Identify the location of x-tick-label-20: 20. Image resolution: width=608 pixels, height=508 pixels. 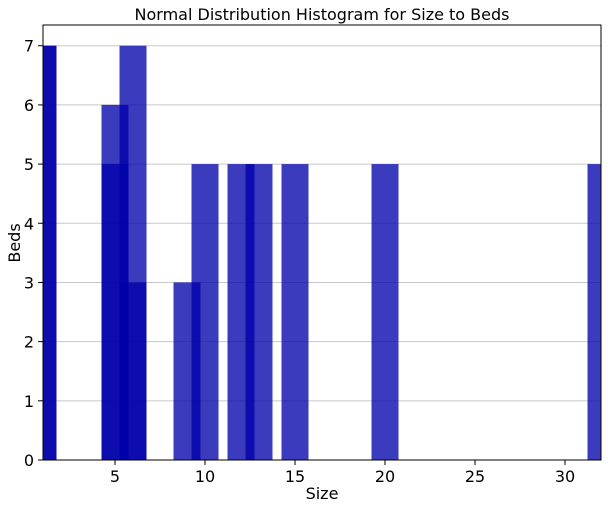
(385, 476).